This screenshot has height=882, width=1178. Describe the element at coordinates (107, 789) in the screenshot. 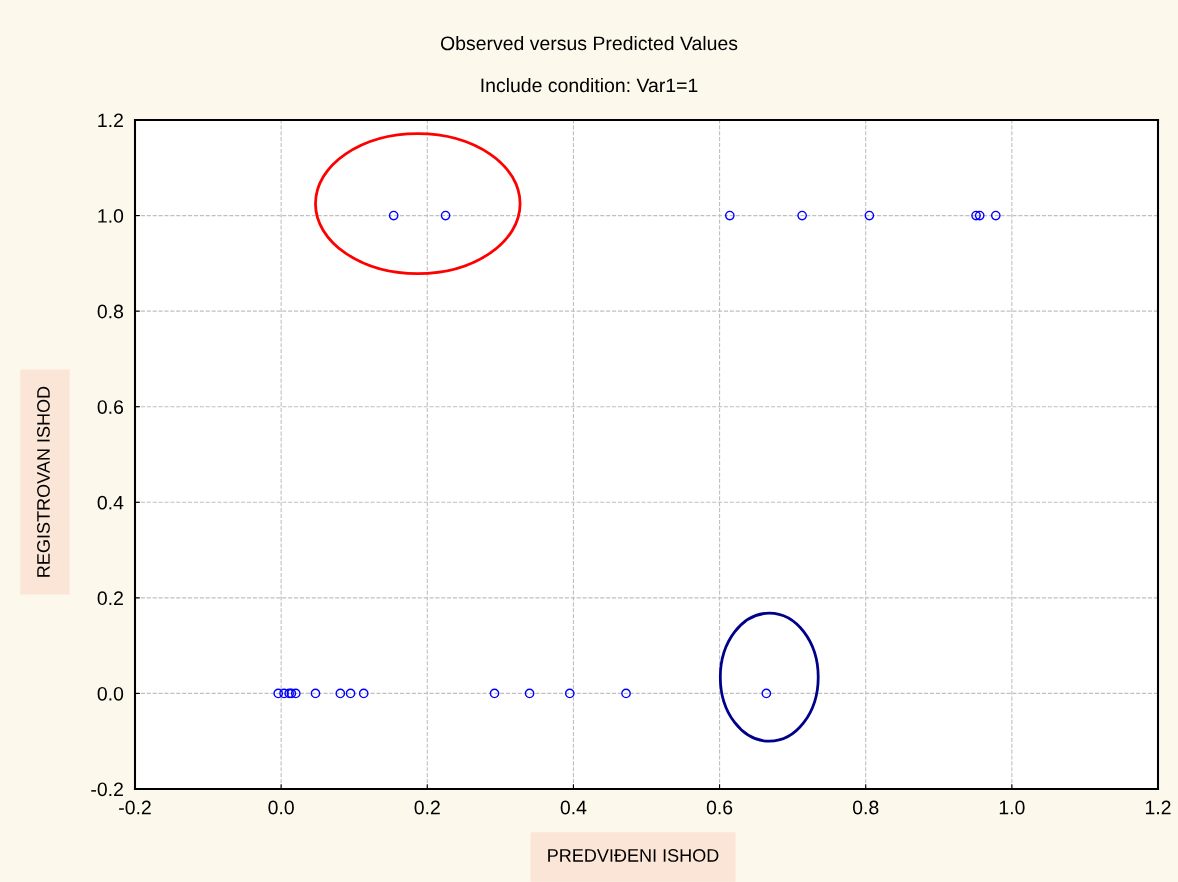

I see `y-tick-label: -0.2` at that location.